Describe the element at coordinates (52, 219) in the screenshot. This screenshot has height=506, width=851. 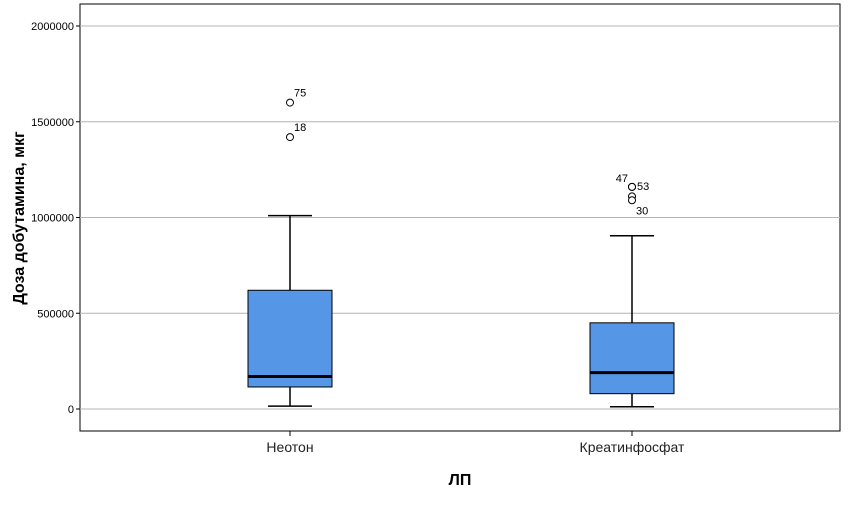
I see `y-tick-label: 1000000` at that location.